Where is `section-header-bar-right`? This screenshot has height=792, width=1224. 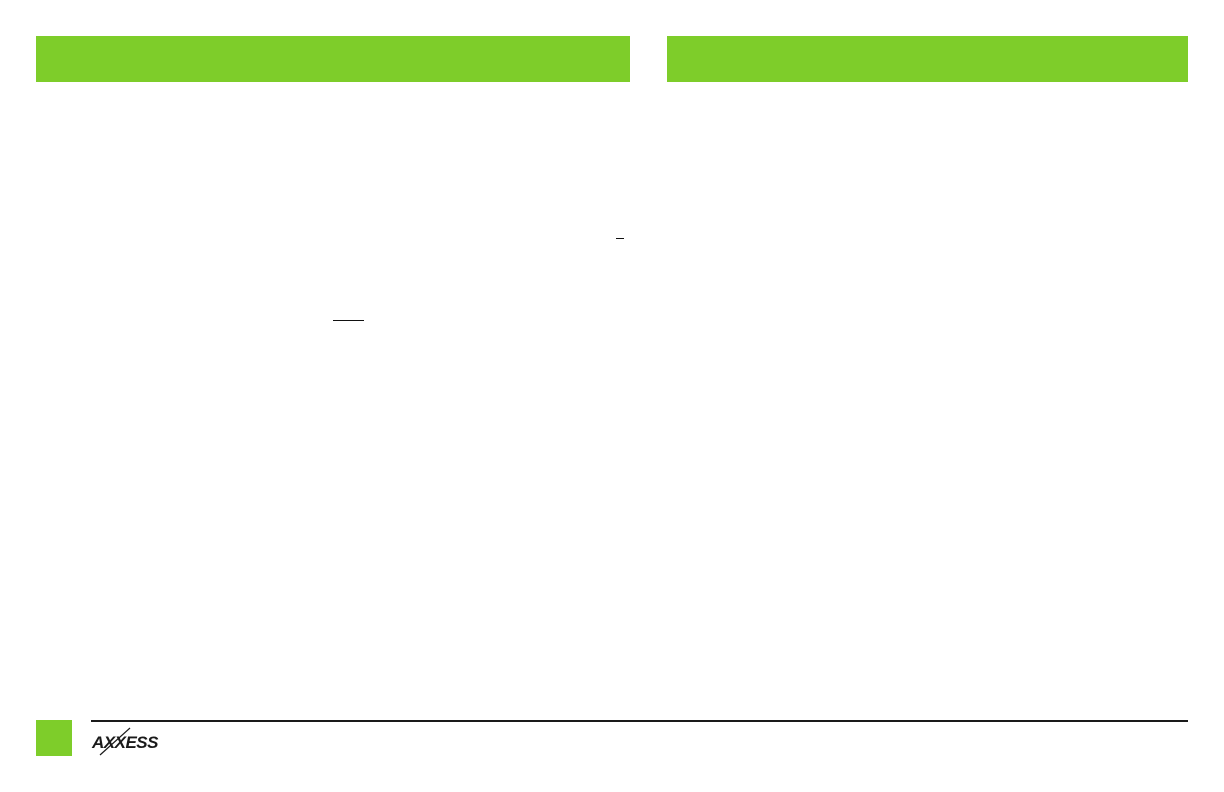
section-header-bar-right is located at coordinates (927, 59).